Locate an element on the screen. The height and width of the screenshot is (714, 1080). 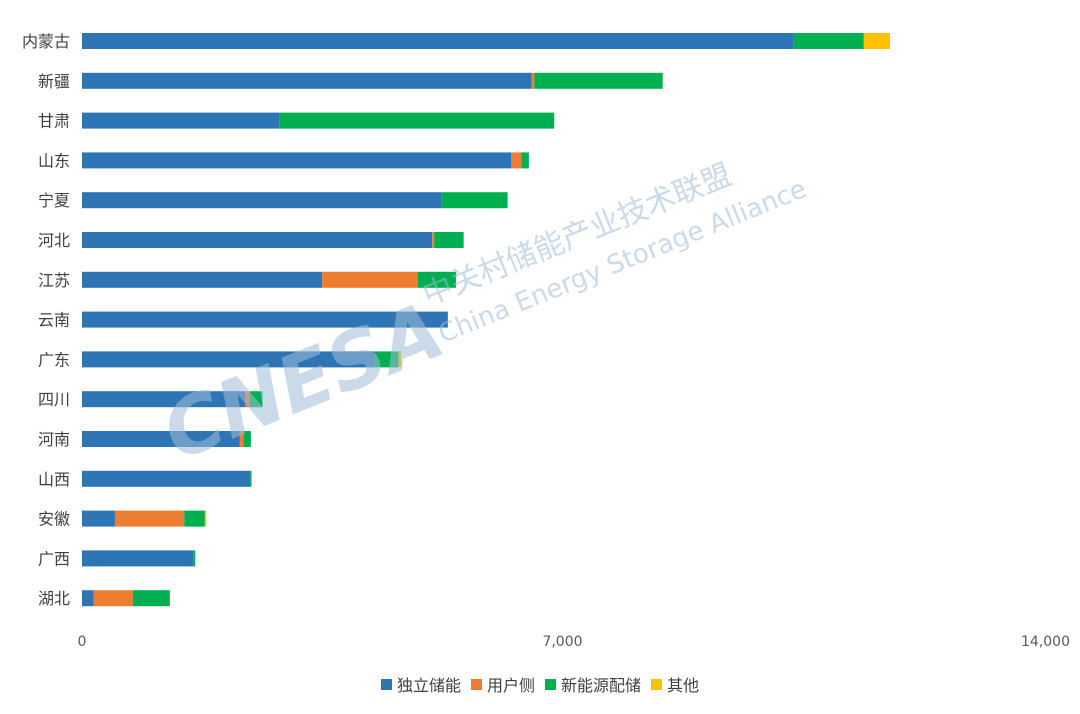
category-label: 内蒙古 is located at coordinates (46, 41).